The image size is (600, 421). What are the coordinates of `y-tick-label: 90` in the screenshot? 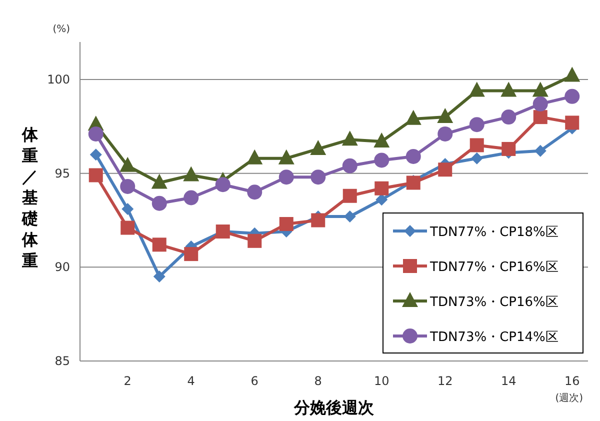 It's located at (62, 267).